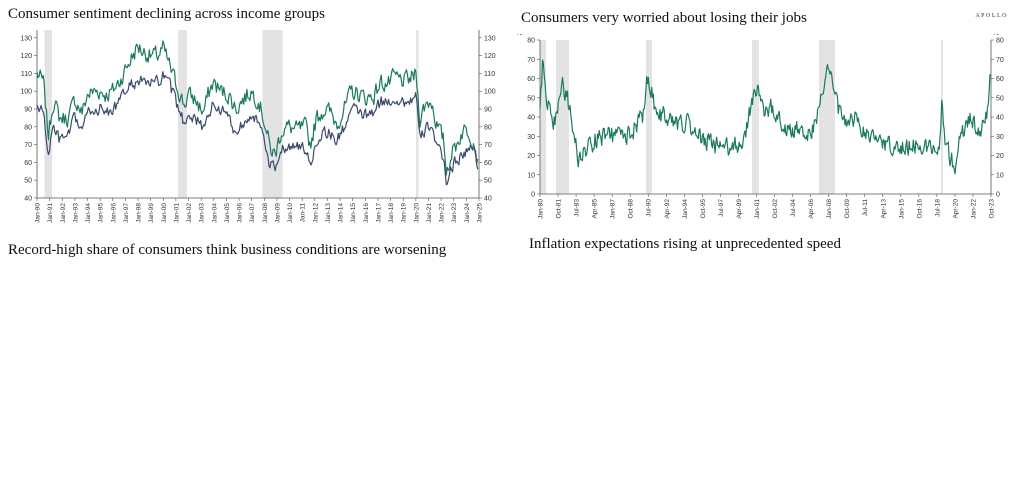  I want to click on x-tick-label: Jan-21, so click(429, 213).